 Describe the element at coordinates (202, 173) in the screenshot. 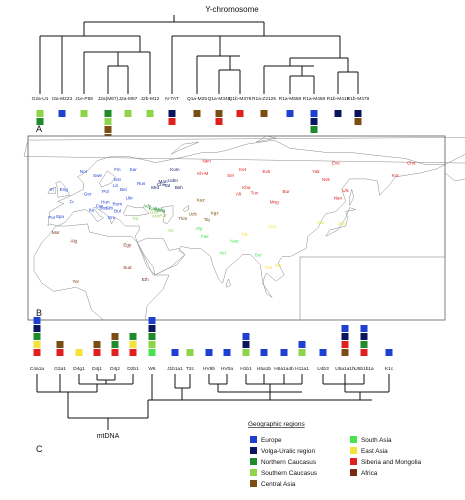

I see `map-population-label: Kh-M` at that location.